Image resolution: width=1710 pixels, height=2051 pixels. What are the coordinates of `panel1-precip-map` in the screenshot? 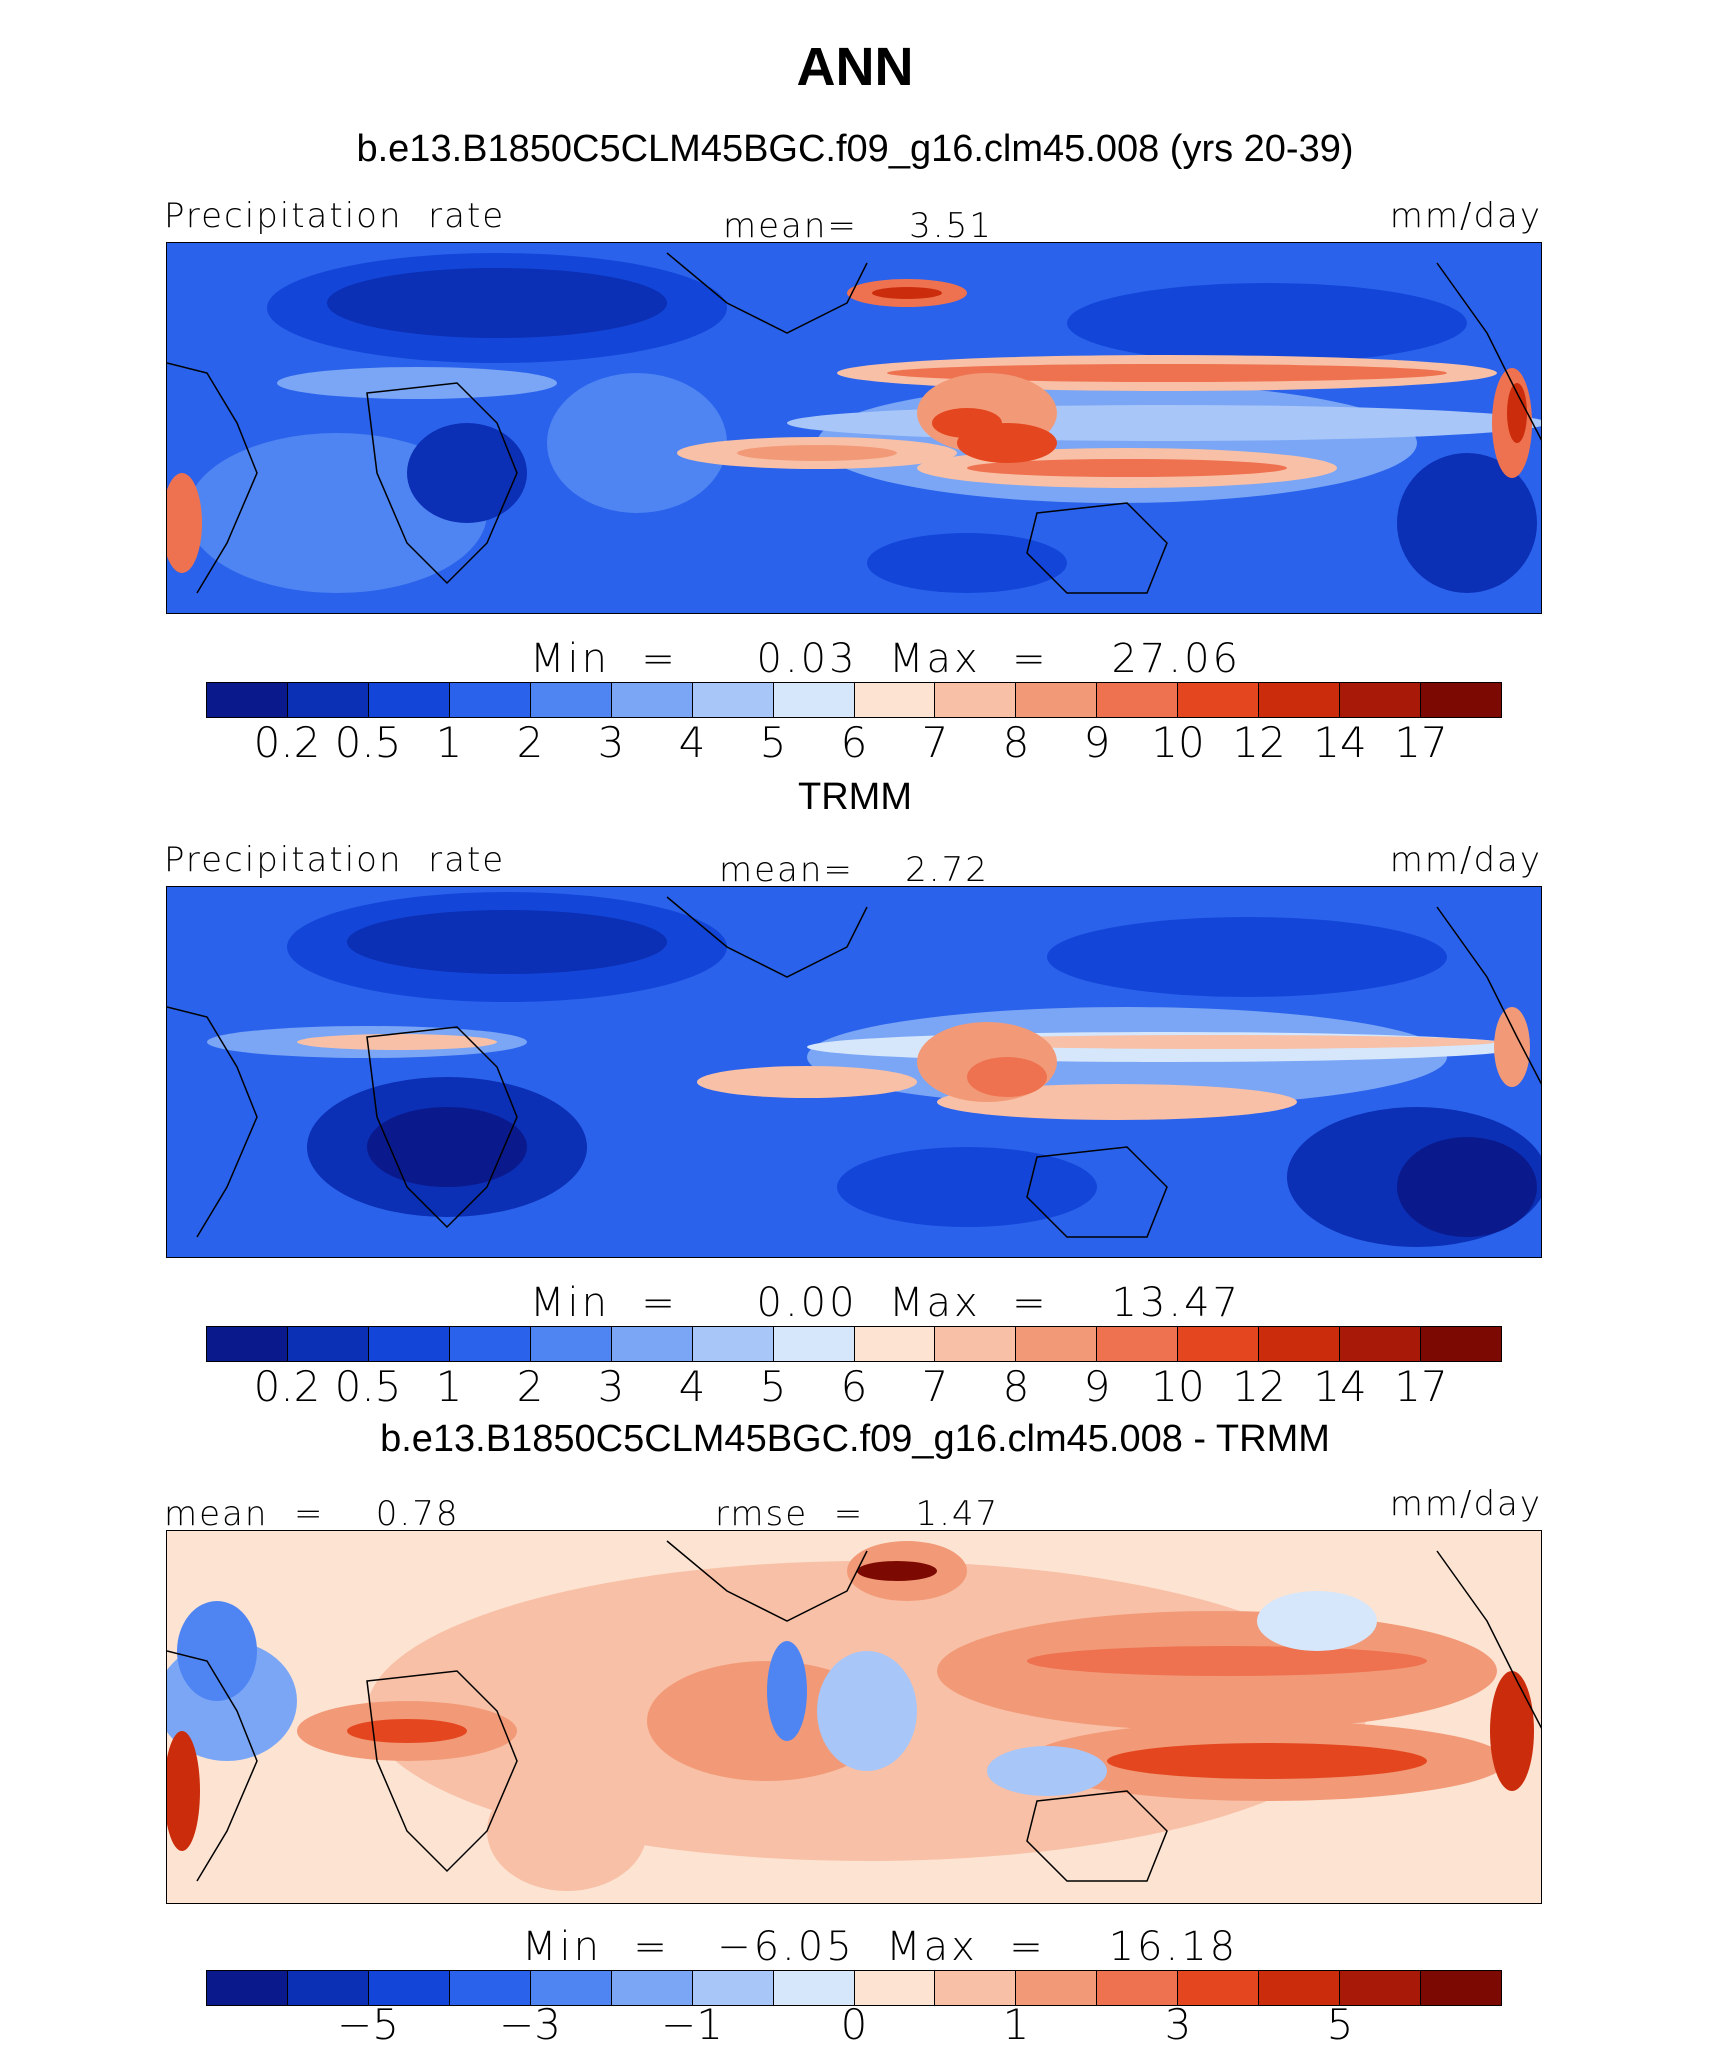 It's located at (854, 428).